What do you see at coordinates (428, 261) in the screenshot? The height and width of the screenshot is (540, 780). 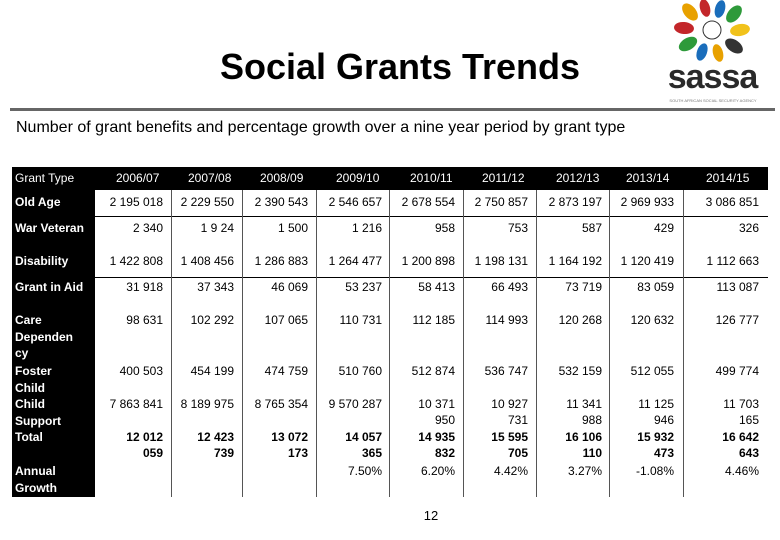 I see `table-cell-disability: 1 200 898` at bounding box center [428, 261].